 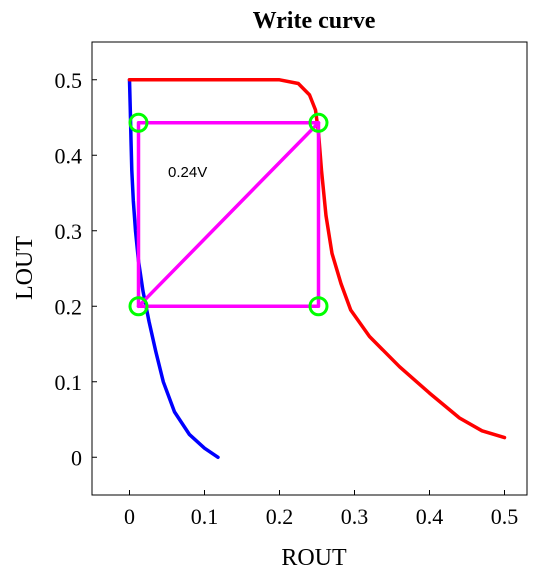 What do you see at coordinates (187, 172) in the screenshot?
I see `voltage-annotation: 0.24V` at bounding box center [187, 172].